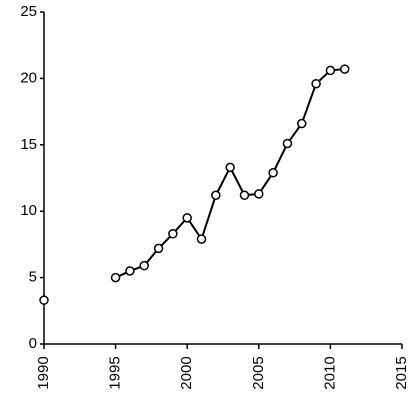 Image resolution: width=411 pixels, height=403 pixels. Describe the element at coordinates (258, 372) in the screenshot. I see `x-tick-label: 2005` at that location.